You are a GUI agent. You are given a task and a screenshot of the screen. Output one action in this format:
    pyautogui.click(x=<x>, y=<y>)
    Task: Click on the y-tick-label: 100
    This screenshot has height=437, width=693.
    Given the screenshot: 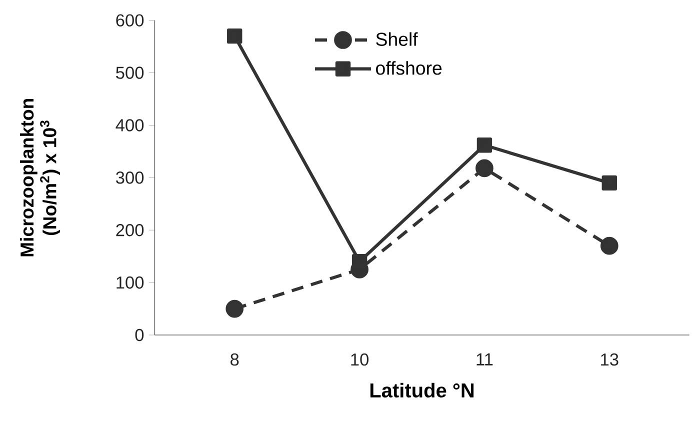 What is the action you would take?
    pyautogui.click(x=130, y=282)
    